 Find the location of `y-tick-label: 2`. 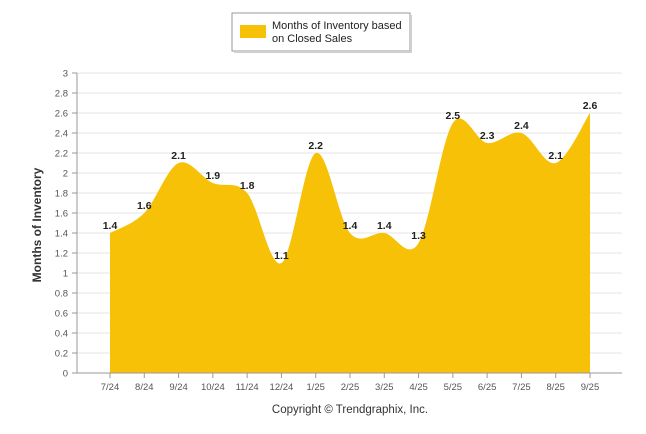

y-tick-label: 2 is located at coordinates (65, 174).